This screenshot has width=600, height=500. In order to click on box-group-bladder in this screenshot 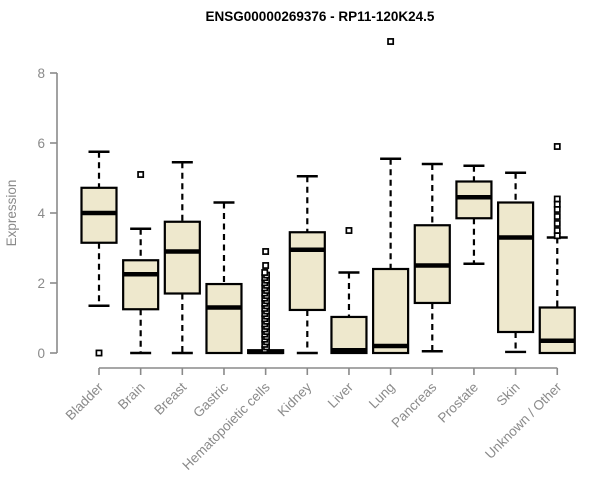, I will do `click(99, 253)`.